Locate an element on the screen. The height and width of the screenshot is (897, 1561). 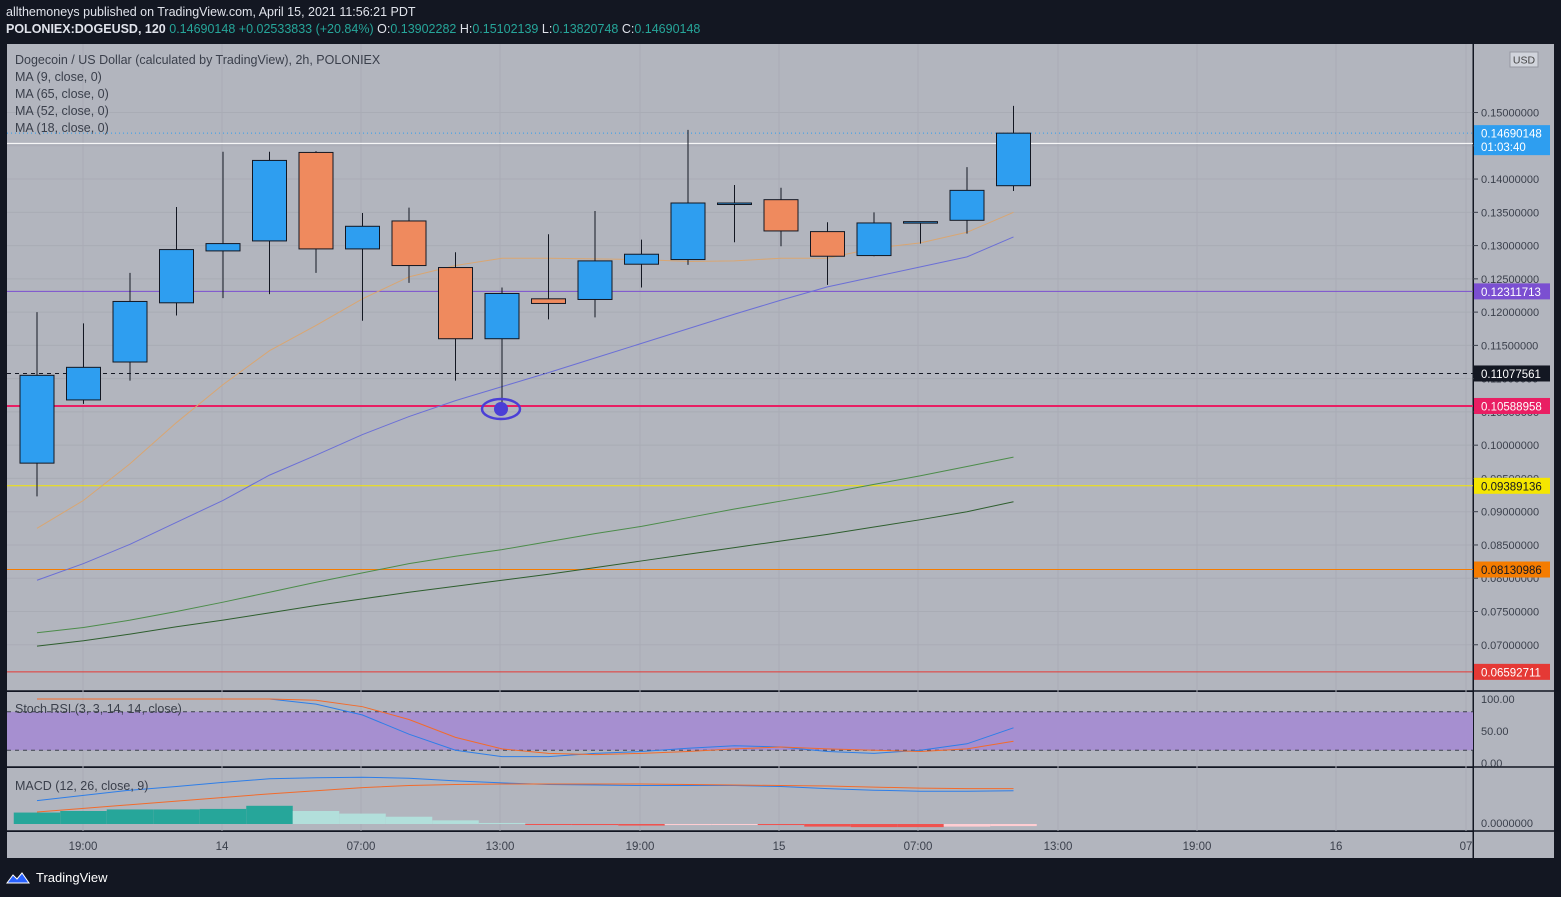
low-value: 0.13820748 is located at coordinates (585, 29).